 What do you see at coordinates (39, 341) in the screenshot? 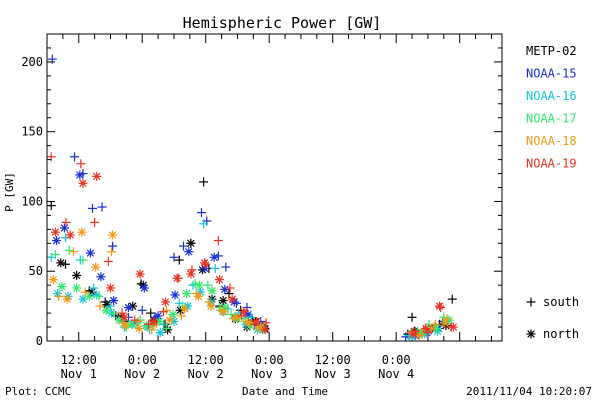
I see `y-tick-label: 0` at bounding box center [39, 341].